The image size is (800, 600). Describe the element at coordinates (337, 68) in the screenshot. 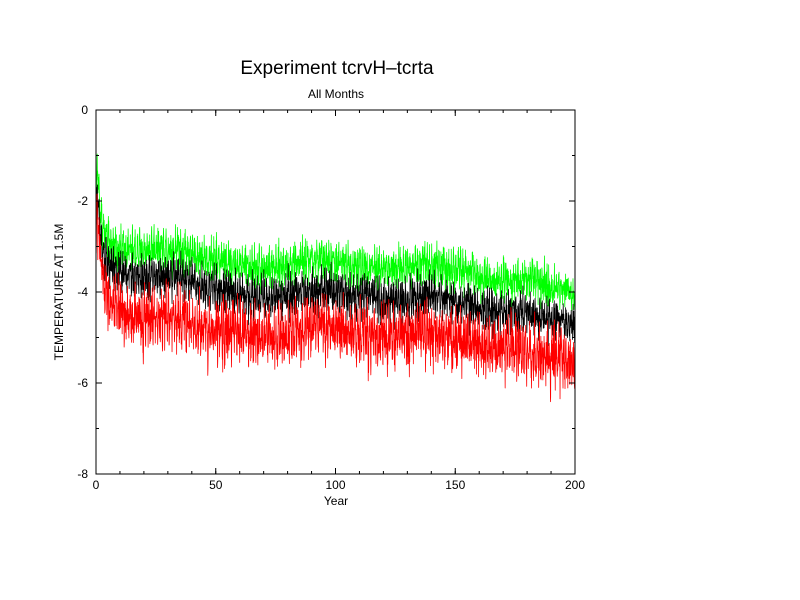

I see `chart-title: Experiment tcrvH–tcrta` at that location.